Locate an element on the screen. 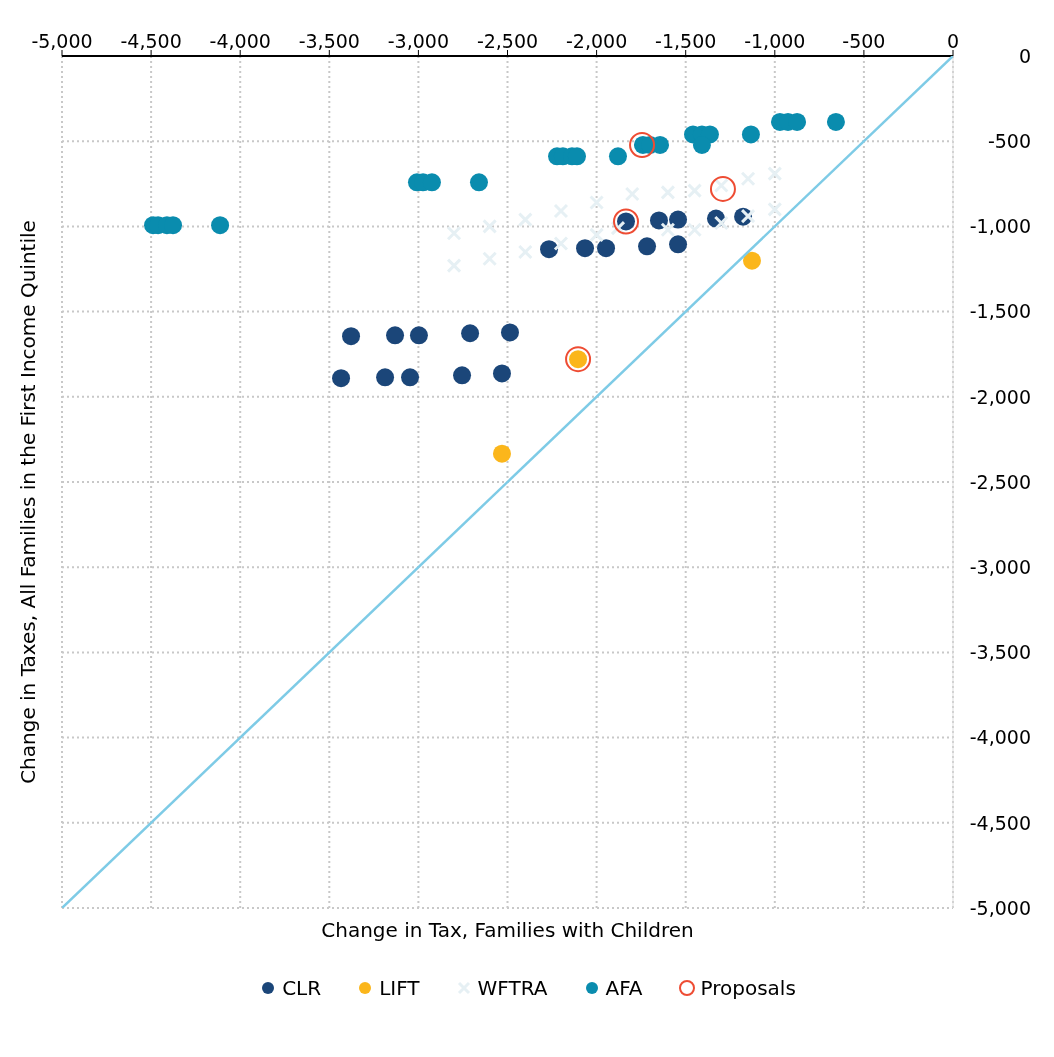 This screenshot has width=1054, height=1057. x-tick-label: -4,500 is located at coordinates (151, 41).